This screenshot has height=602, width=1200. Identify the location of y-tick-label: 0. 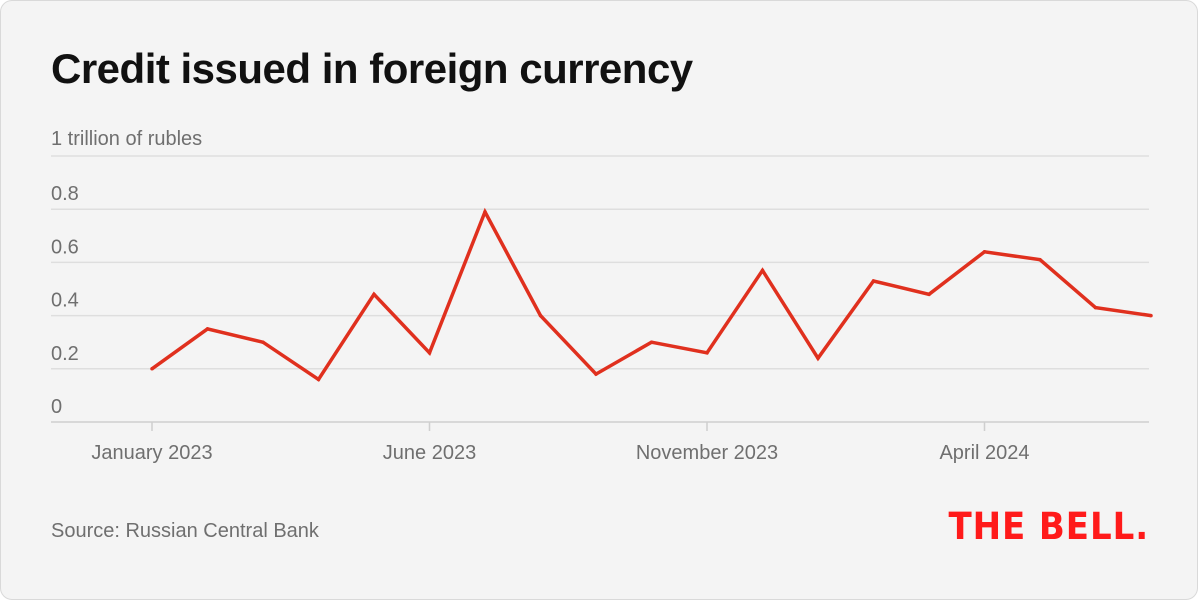
(56, 407).